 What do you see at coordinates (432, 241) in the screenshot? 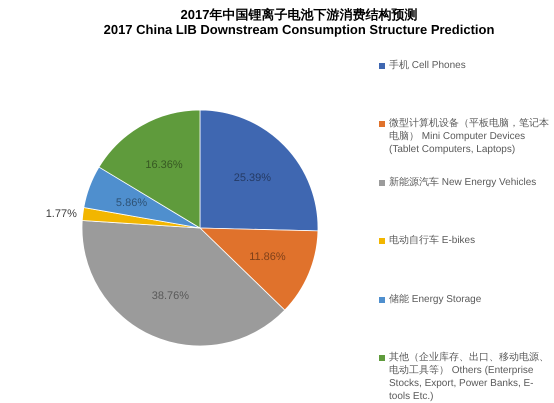
I see `legend-label: 电动自行车 E-bikes` at bounding box center [432, 241].